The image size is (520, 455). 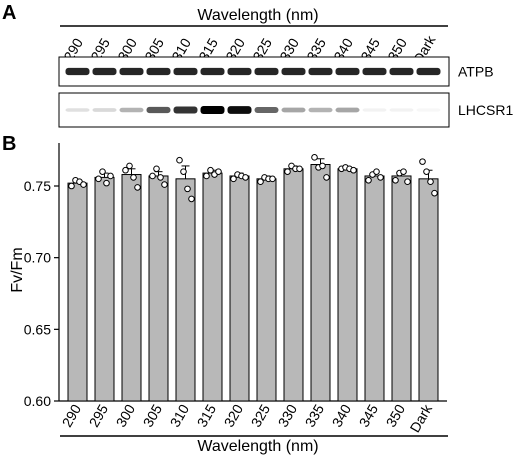 What do you see at coordinates (288, 415) in the screenshot?
I see `x-tick-label: 330` at bounding box center [288, 415].